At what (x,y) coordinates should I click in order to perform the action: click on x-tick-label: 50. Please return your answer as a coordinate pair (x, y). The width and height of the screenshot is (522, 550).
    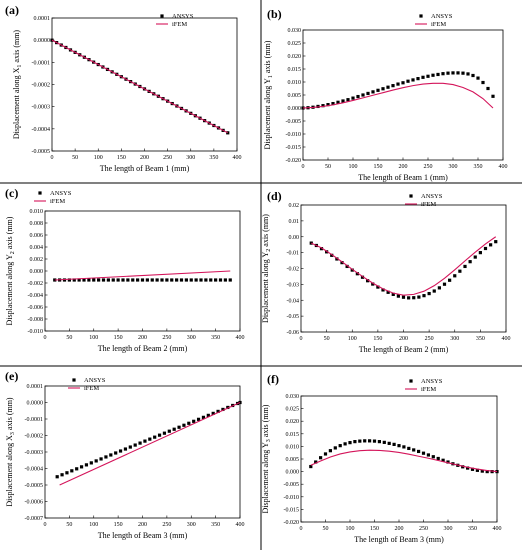
    Looking at the image, I should click on (328, 167).